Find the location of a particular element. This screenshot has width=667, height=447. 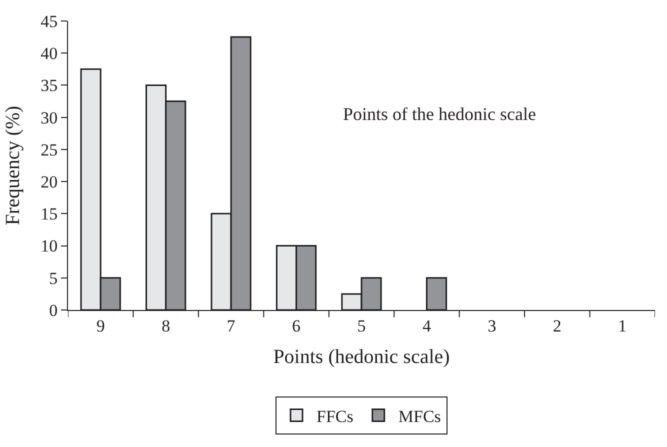

y-tick-label: 45 is located at coordinates (49, 21).